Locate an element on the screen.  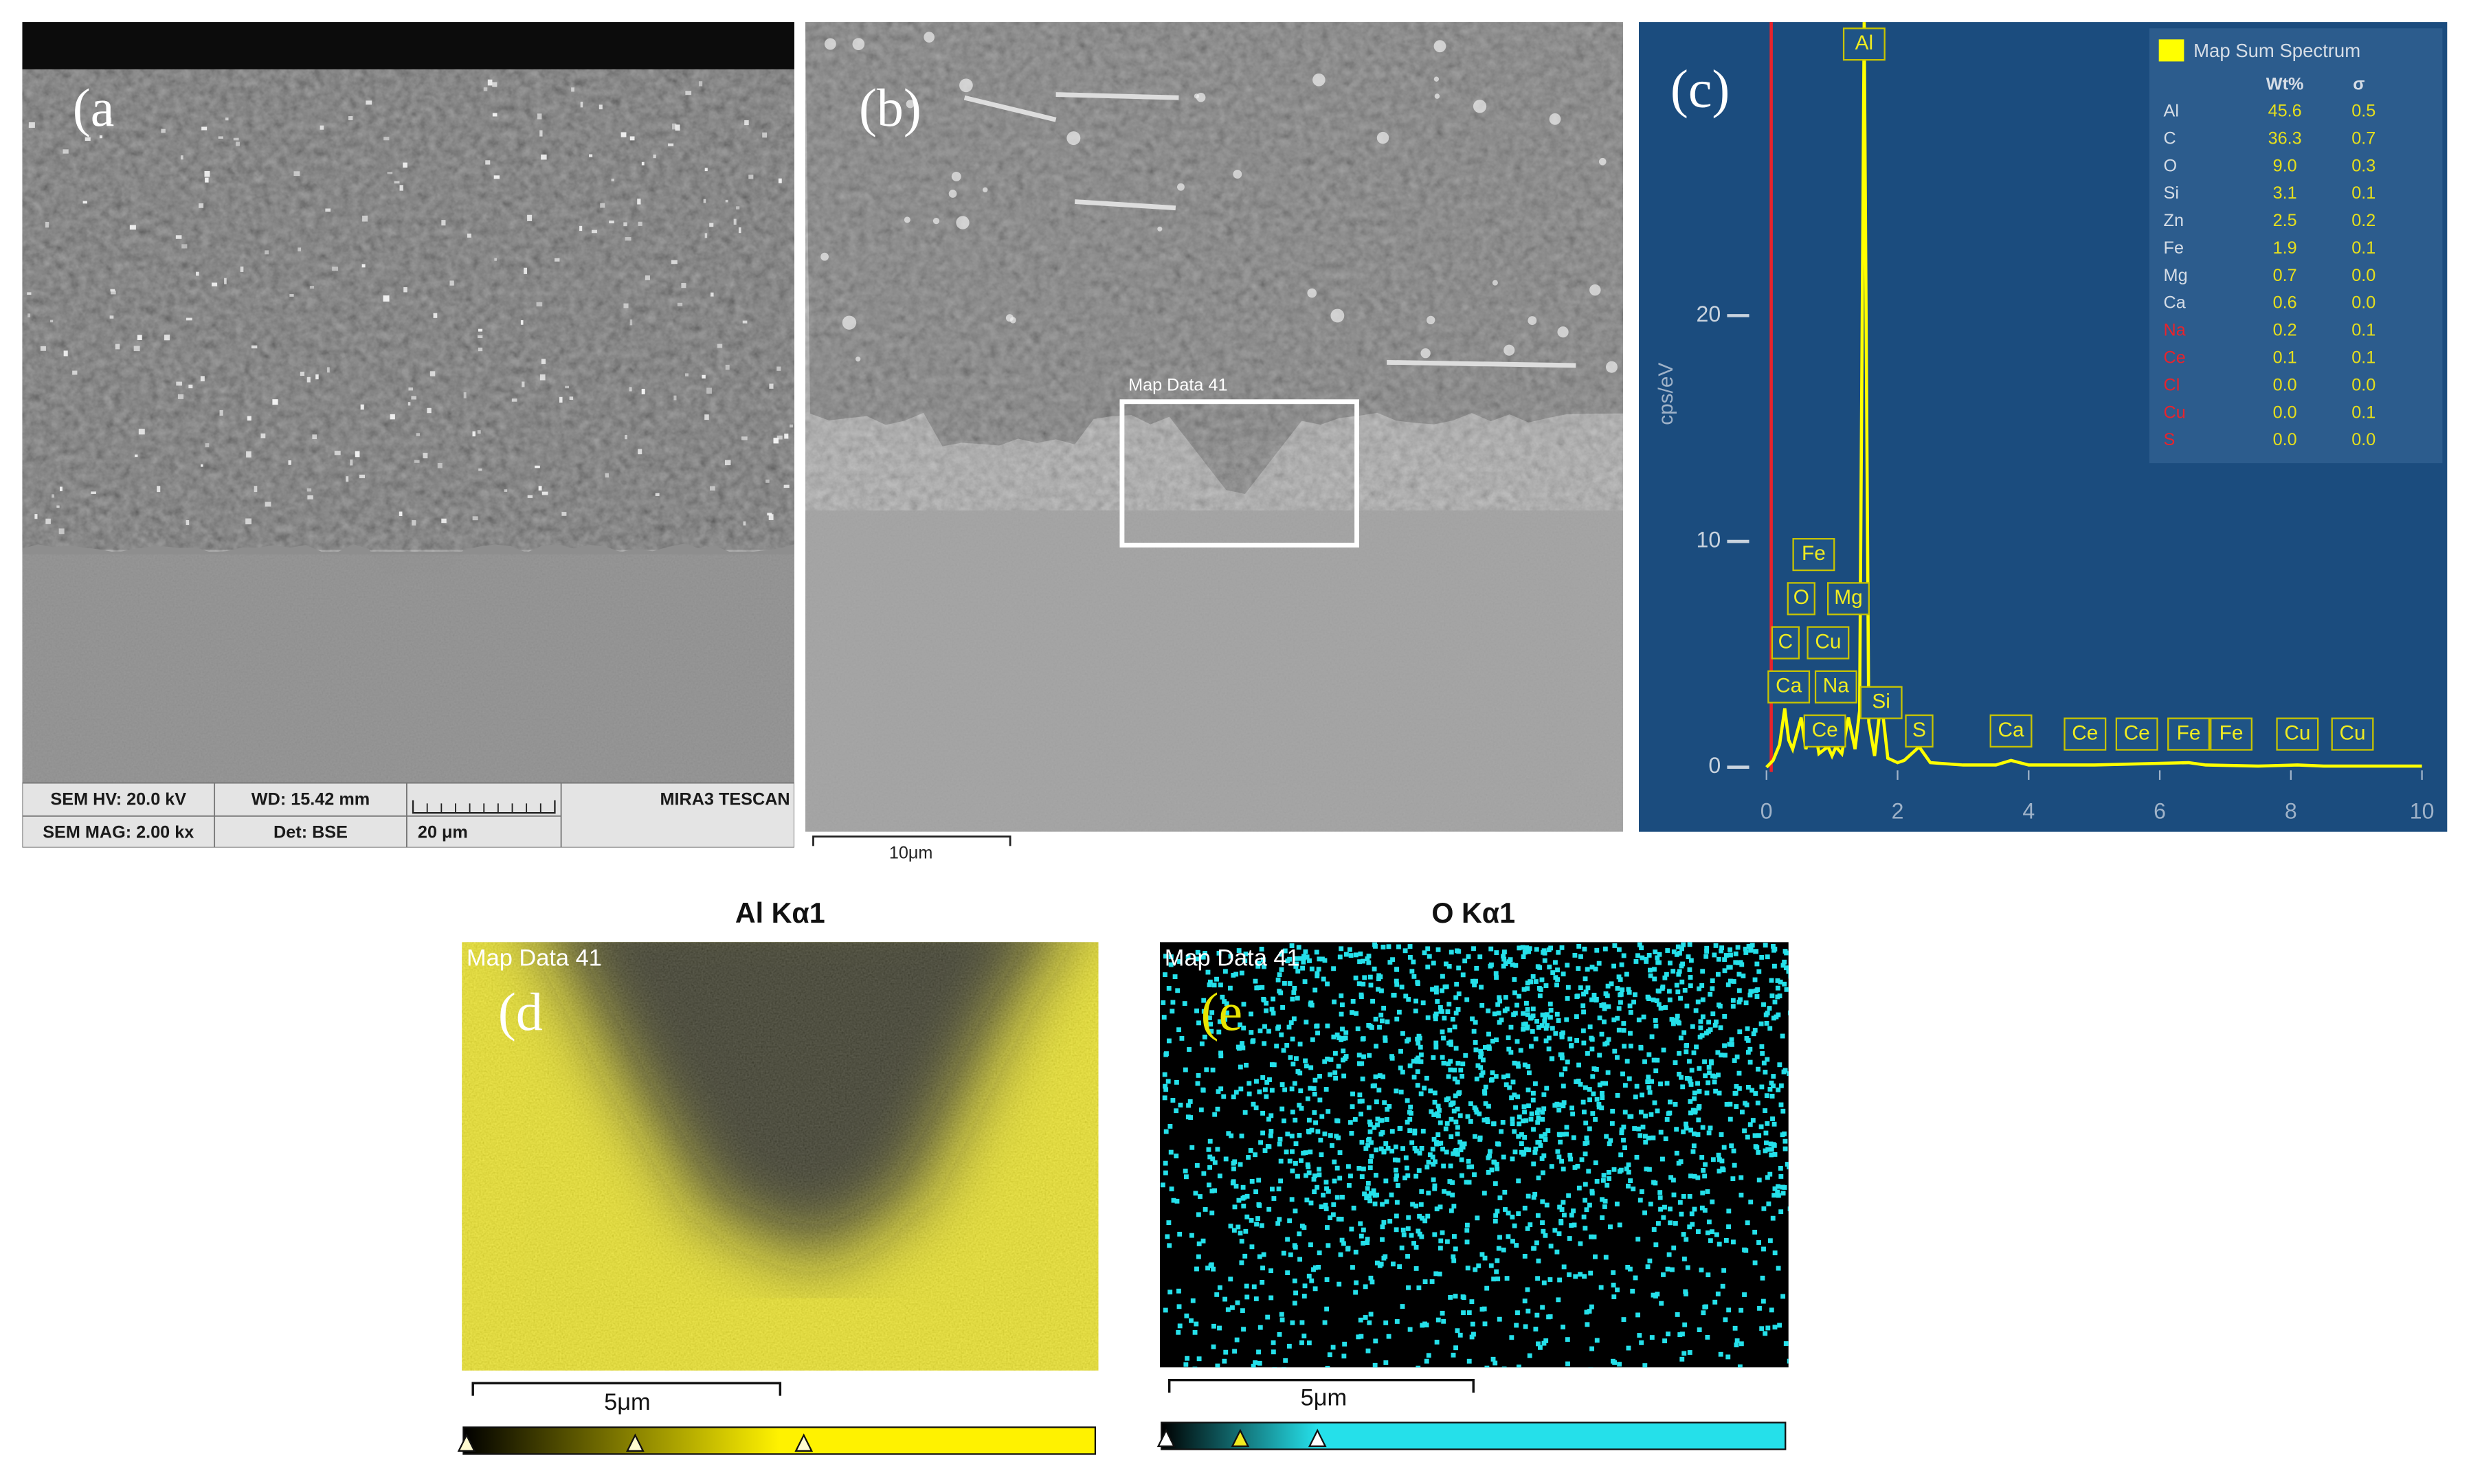
spectrum-line is located at coordinates (2093, 395).